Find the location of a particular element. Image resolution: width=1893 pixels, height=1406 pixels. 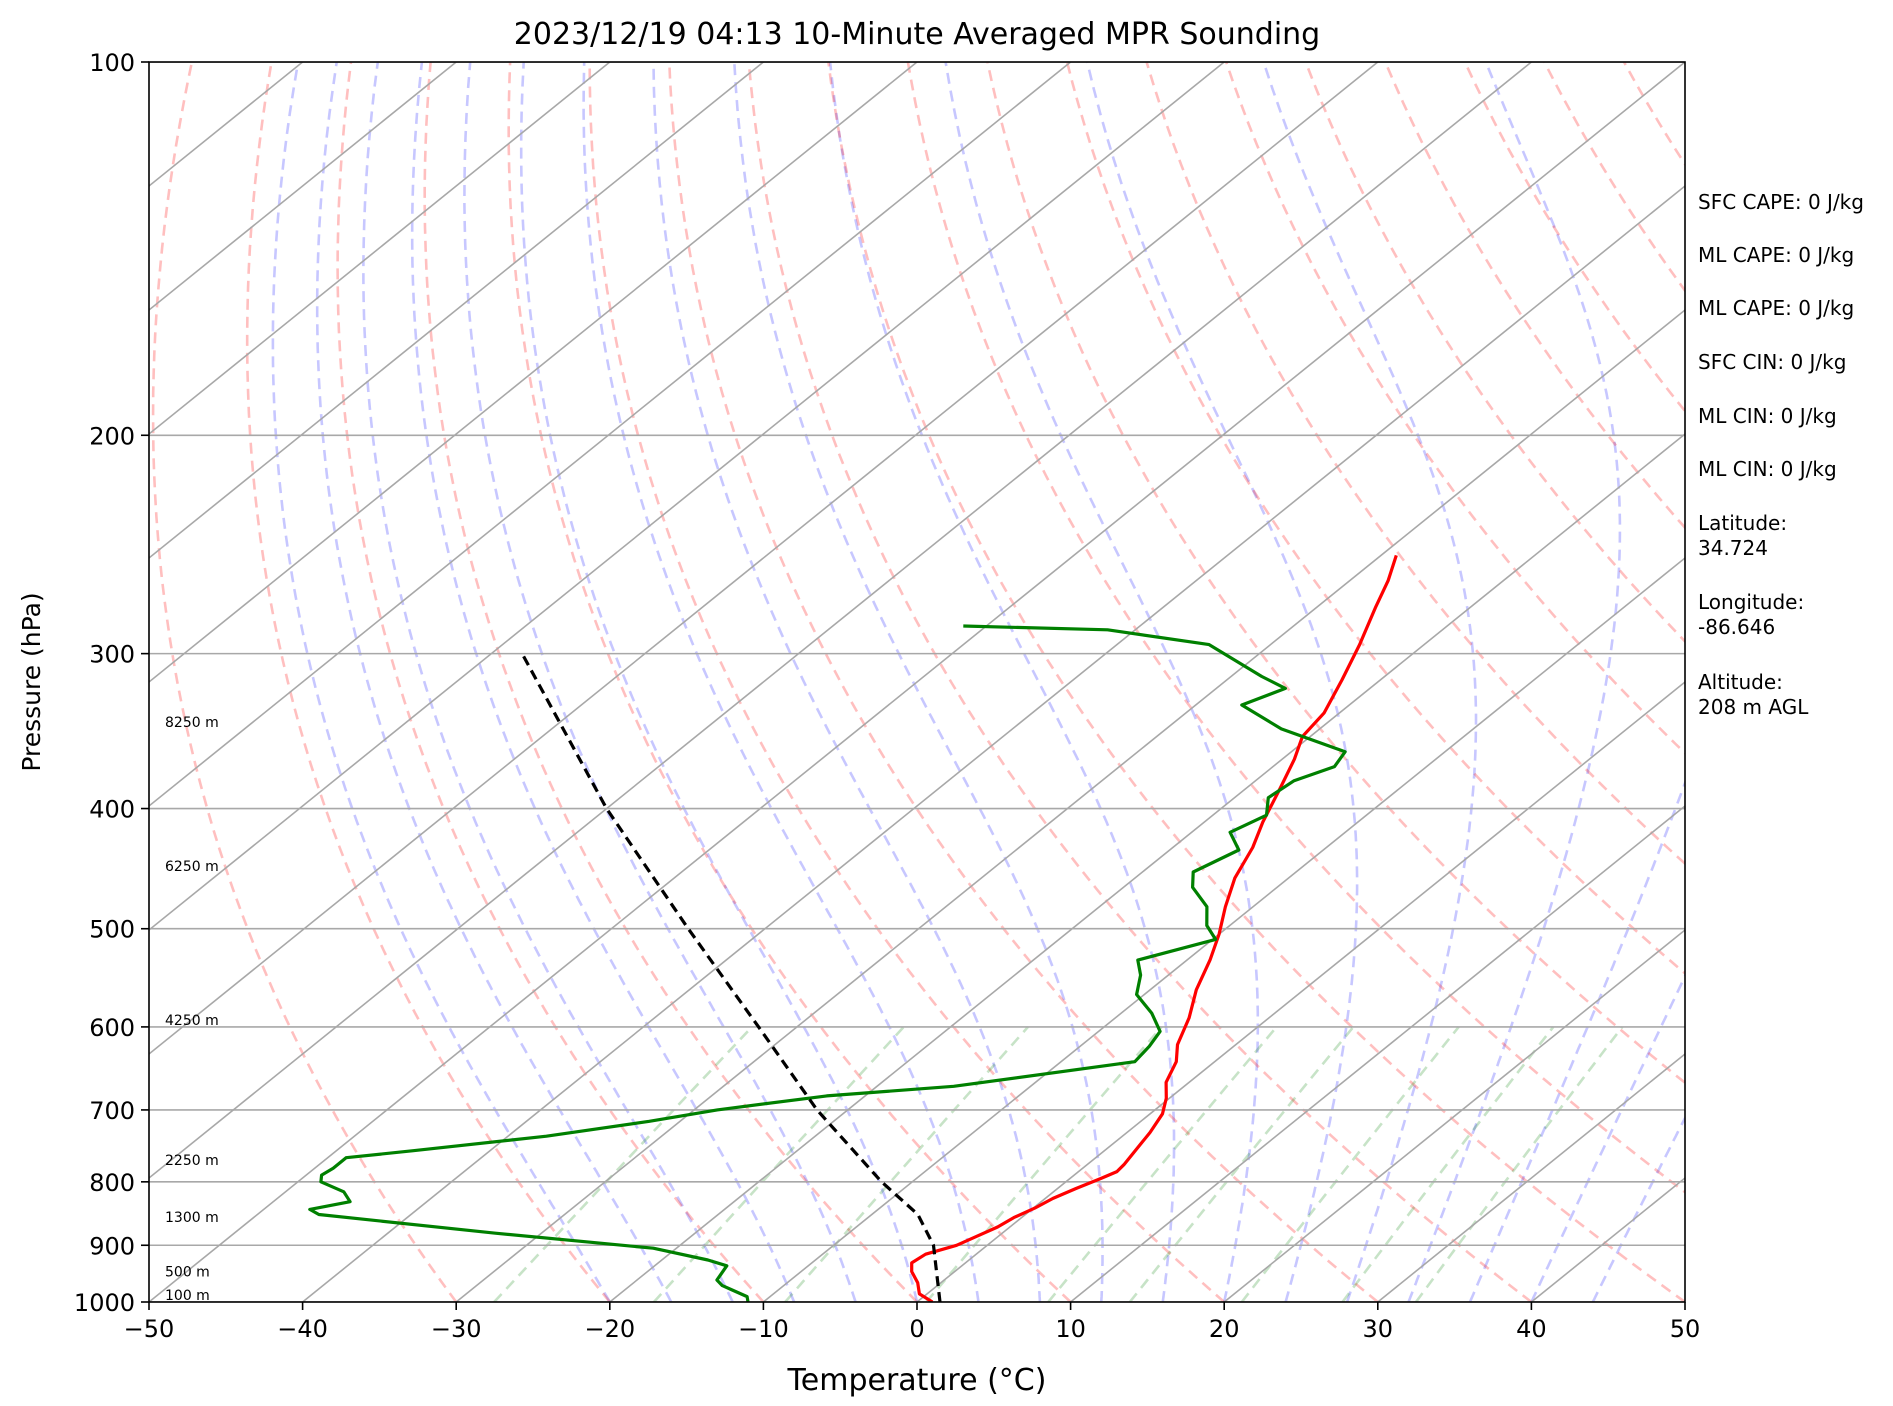

height-label: 100 m is located at coordinates (187, 1296).